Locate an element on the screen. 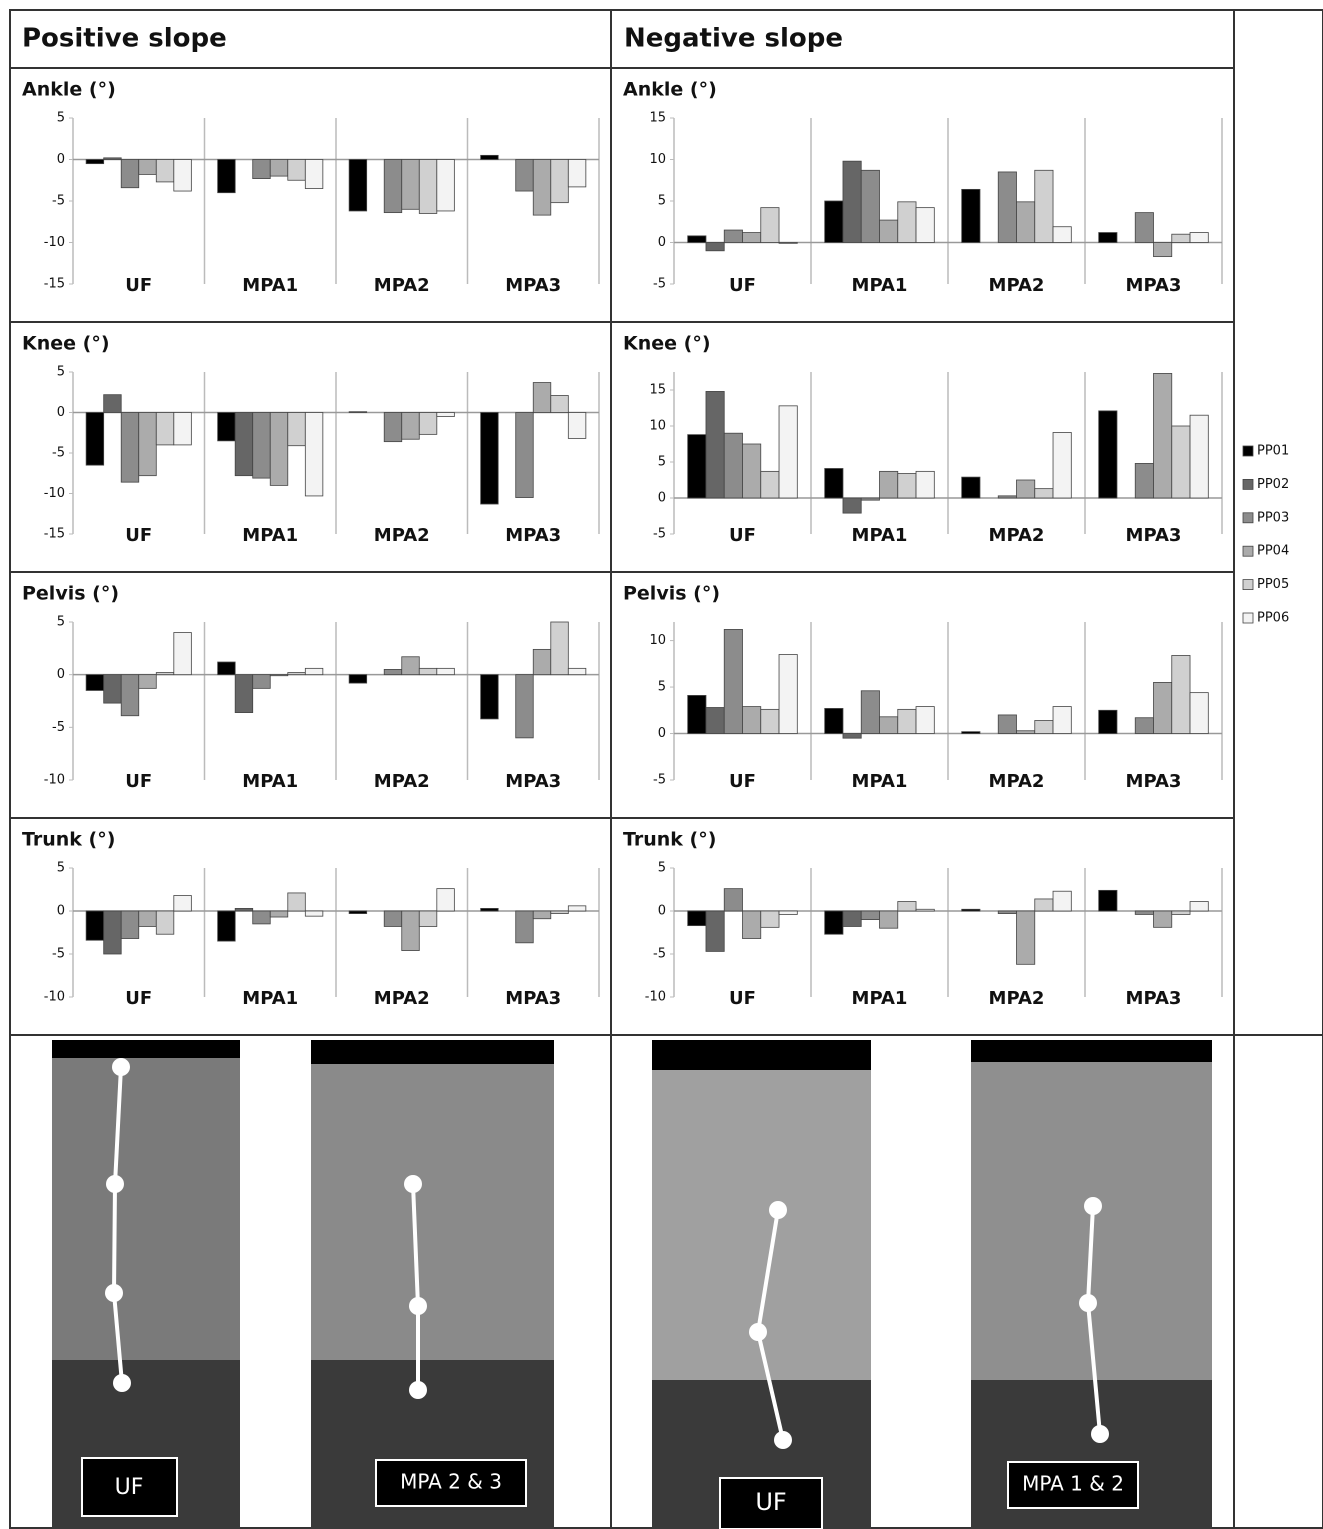 This screenshot has width=1323, height=1529. photo-label-box is located at coordinates (451, 1483).